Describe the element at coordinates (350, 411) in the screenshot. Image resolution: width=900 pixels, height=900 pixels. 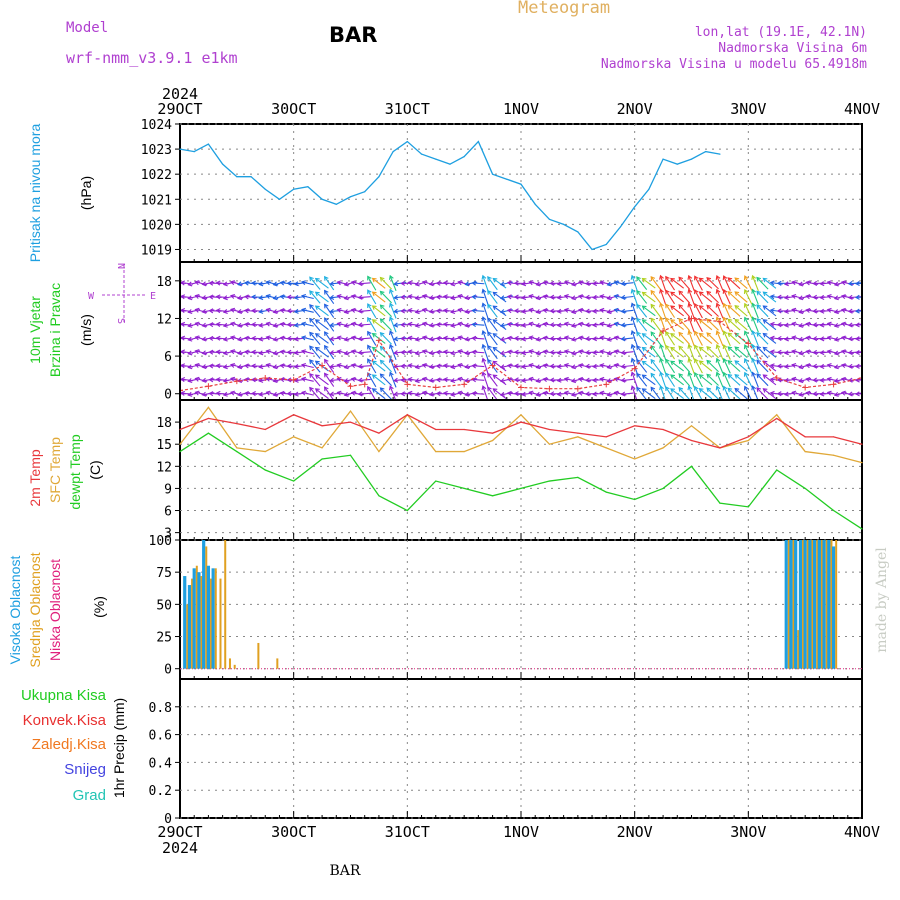
I see `sfc-temp-line-point` at that location.